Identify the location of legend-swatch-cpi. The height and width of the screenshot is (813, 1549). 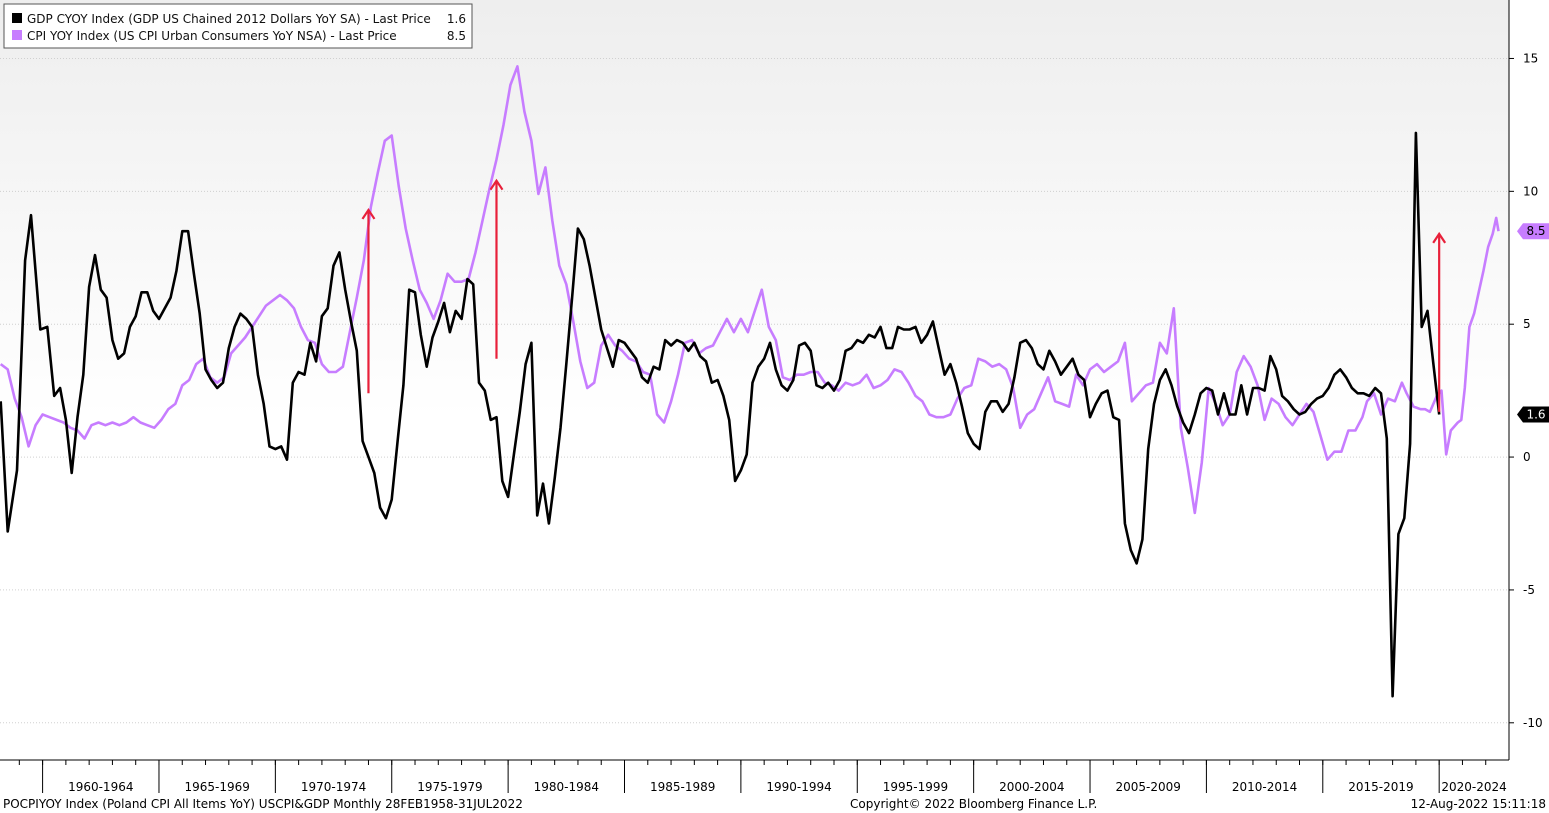
(17, 35).